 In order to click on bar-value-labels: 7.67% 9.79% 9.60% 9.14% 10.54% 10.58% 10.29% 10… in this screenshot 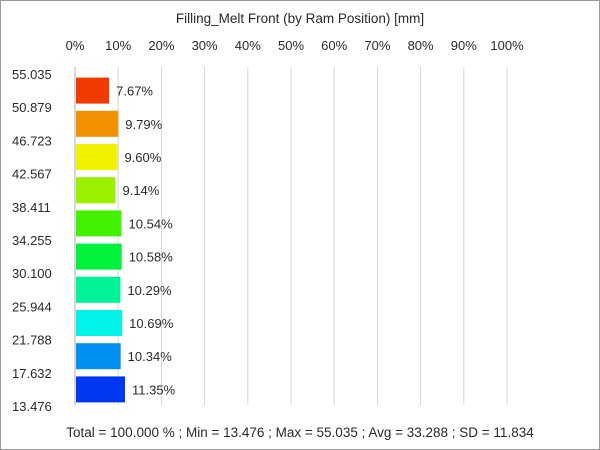, I will do `click(145, 241)`.